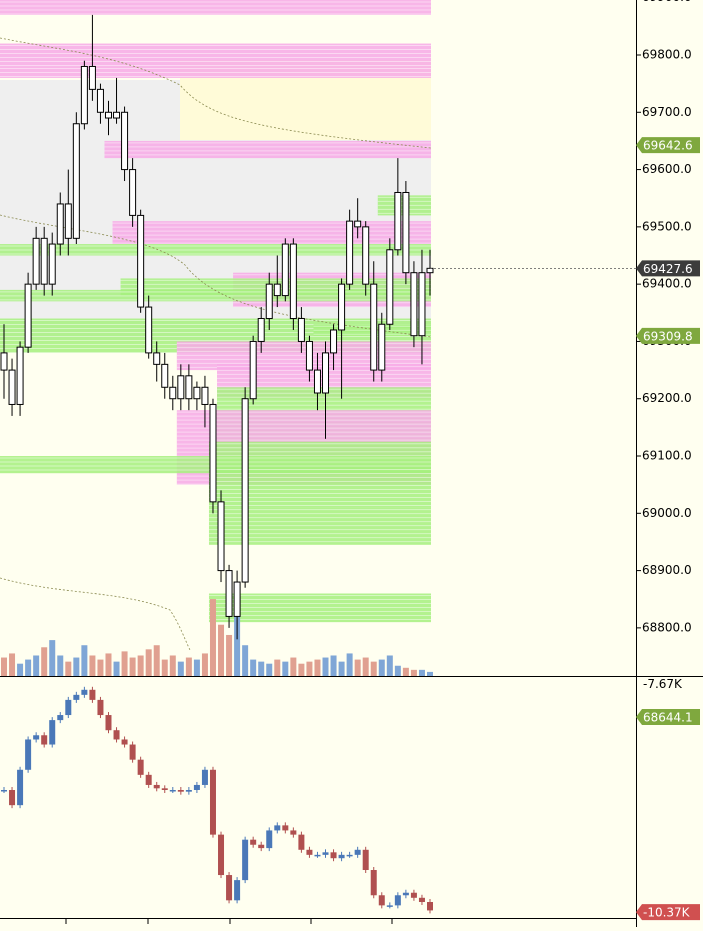 This screenshot has height=931, width=703. Describe the element at coordinates (663, 684) in the screenshot. I see `delta-top-label: -7.67K` at that location.